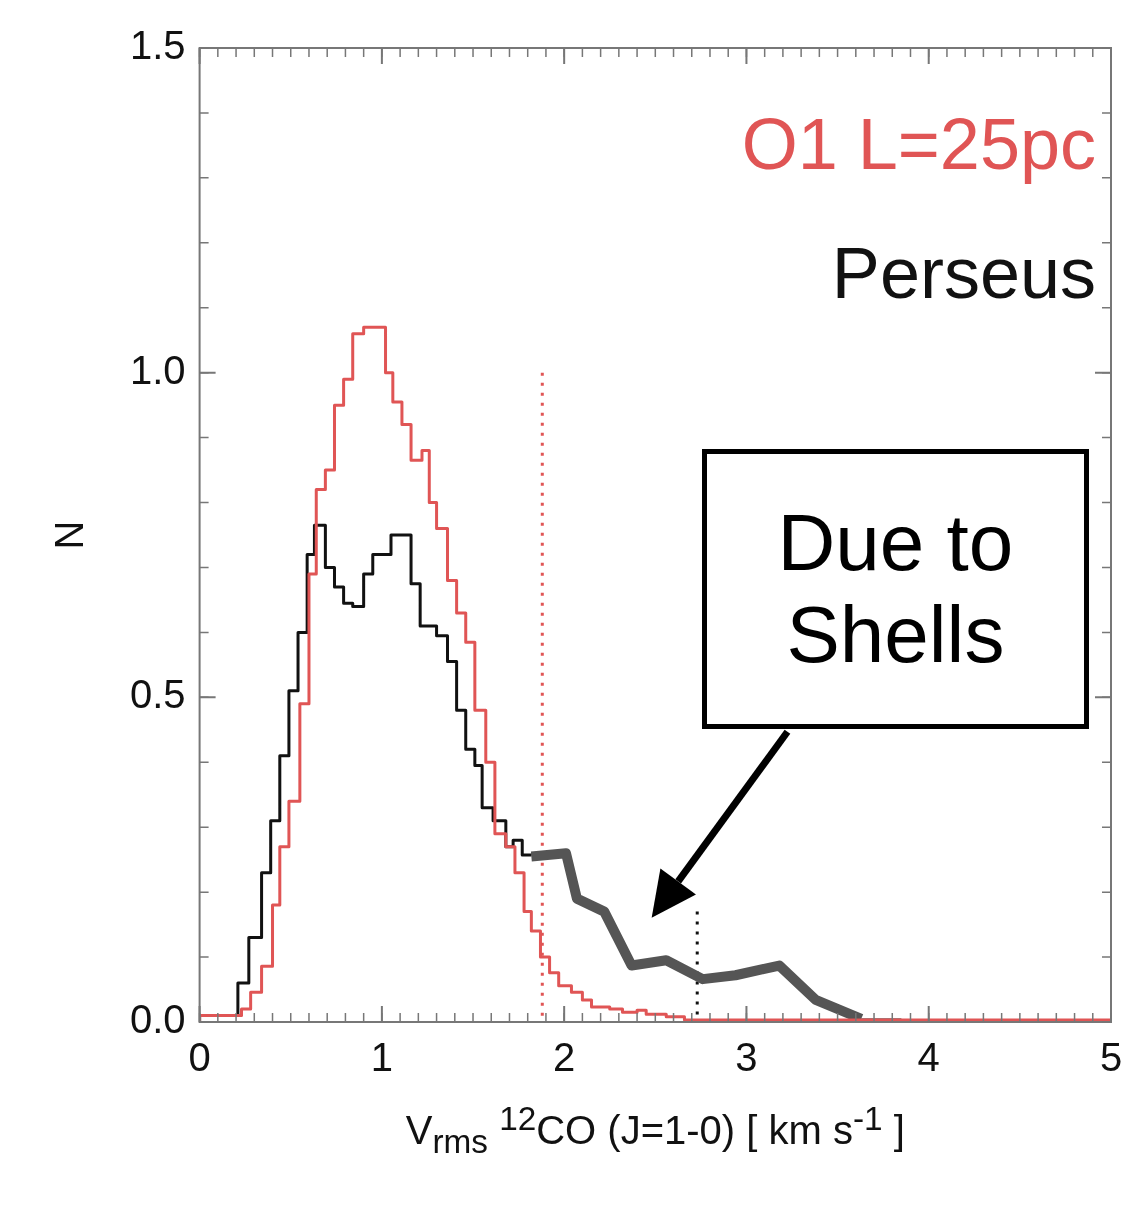 This screenshot has height=1207, width=1148. Describe the element at coordinates (655, 1131) in the screenshot. I see `x-axis-title: V$_{rms}$ $^{12}$CO (J=1-0) [ km s$^{-1}$ ]` at that location.